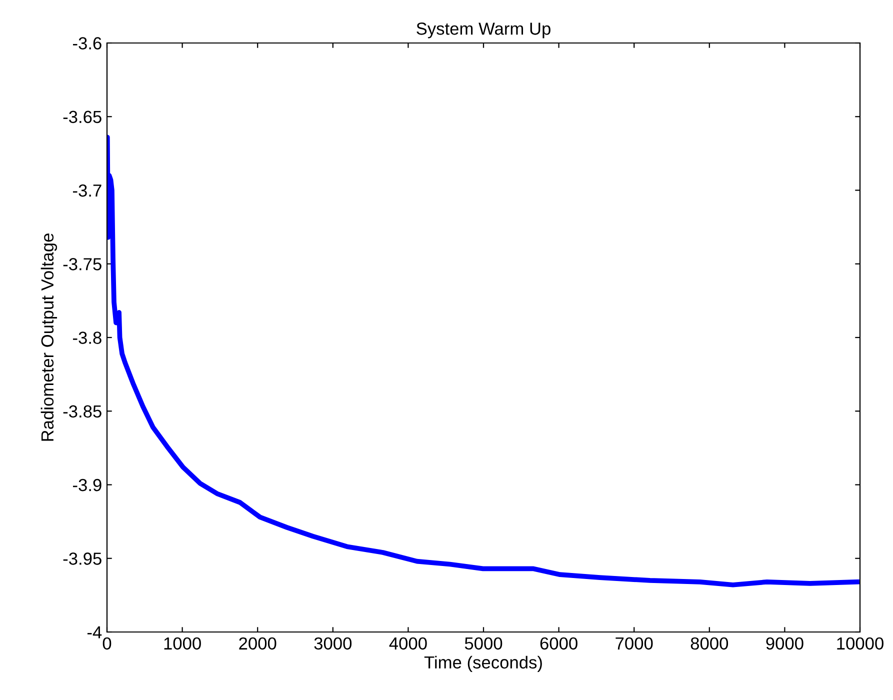 This screenshot has width=893, height=700. Describe the element at coordinates (87, 43) in the screenshot. I see `y-tick-label: -3.6` at that location.